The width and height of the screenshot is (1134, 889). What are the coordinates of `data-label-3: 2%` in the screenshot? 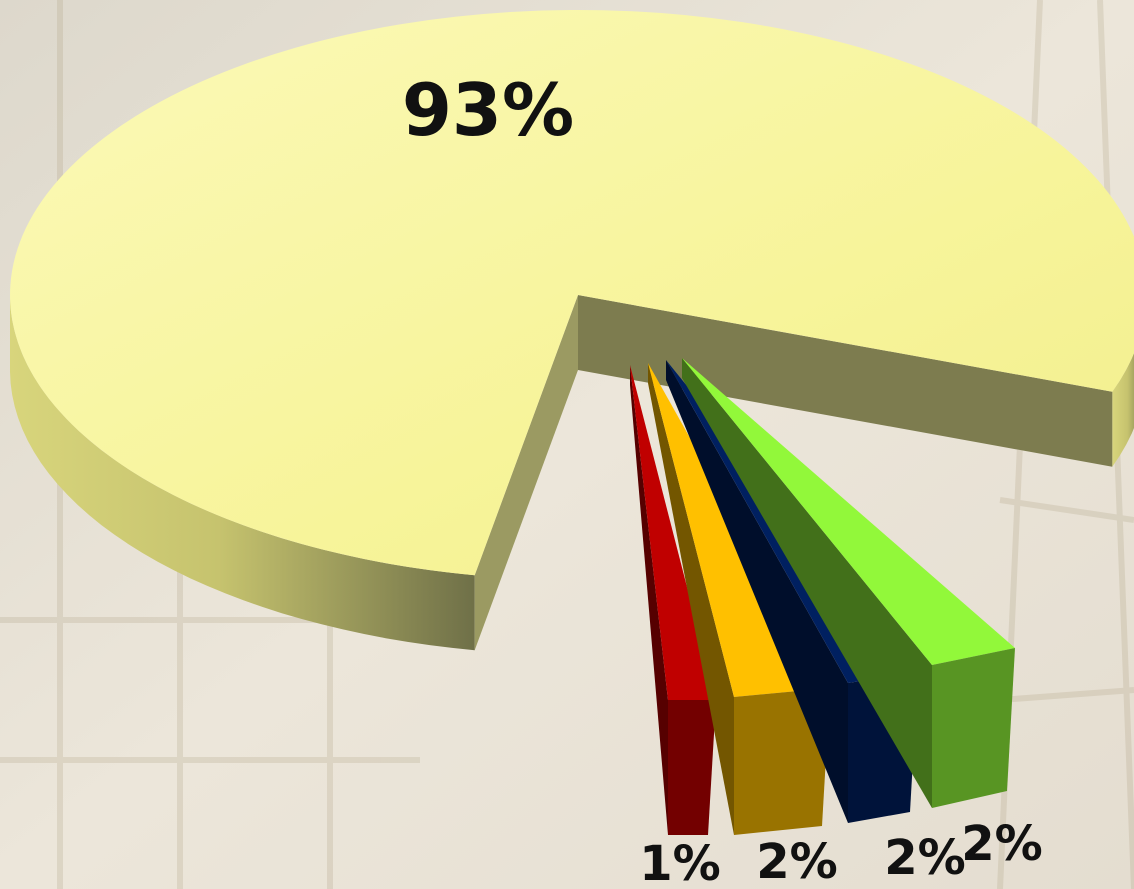 It's located at (797, 861).